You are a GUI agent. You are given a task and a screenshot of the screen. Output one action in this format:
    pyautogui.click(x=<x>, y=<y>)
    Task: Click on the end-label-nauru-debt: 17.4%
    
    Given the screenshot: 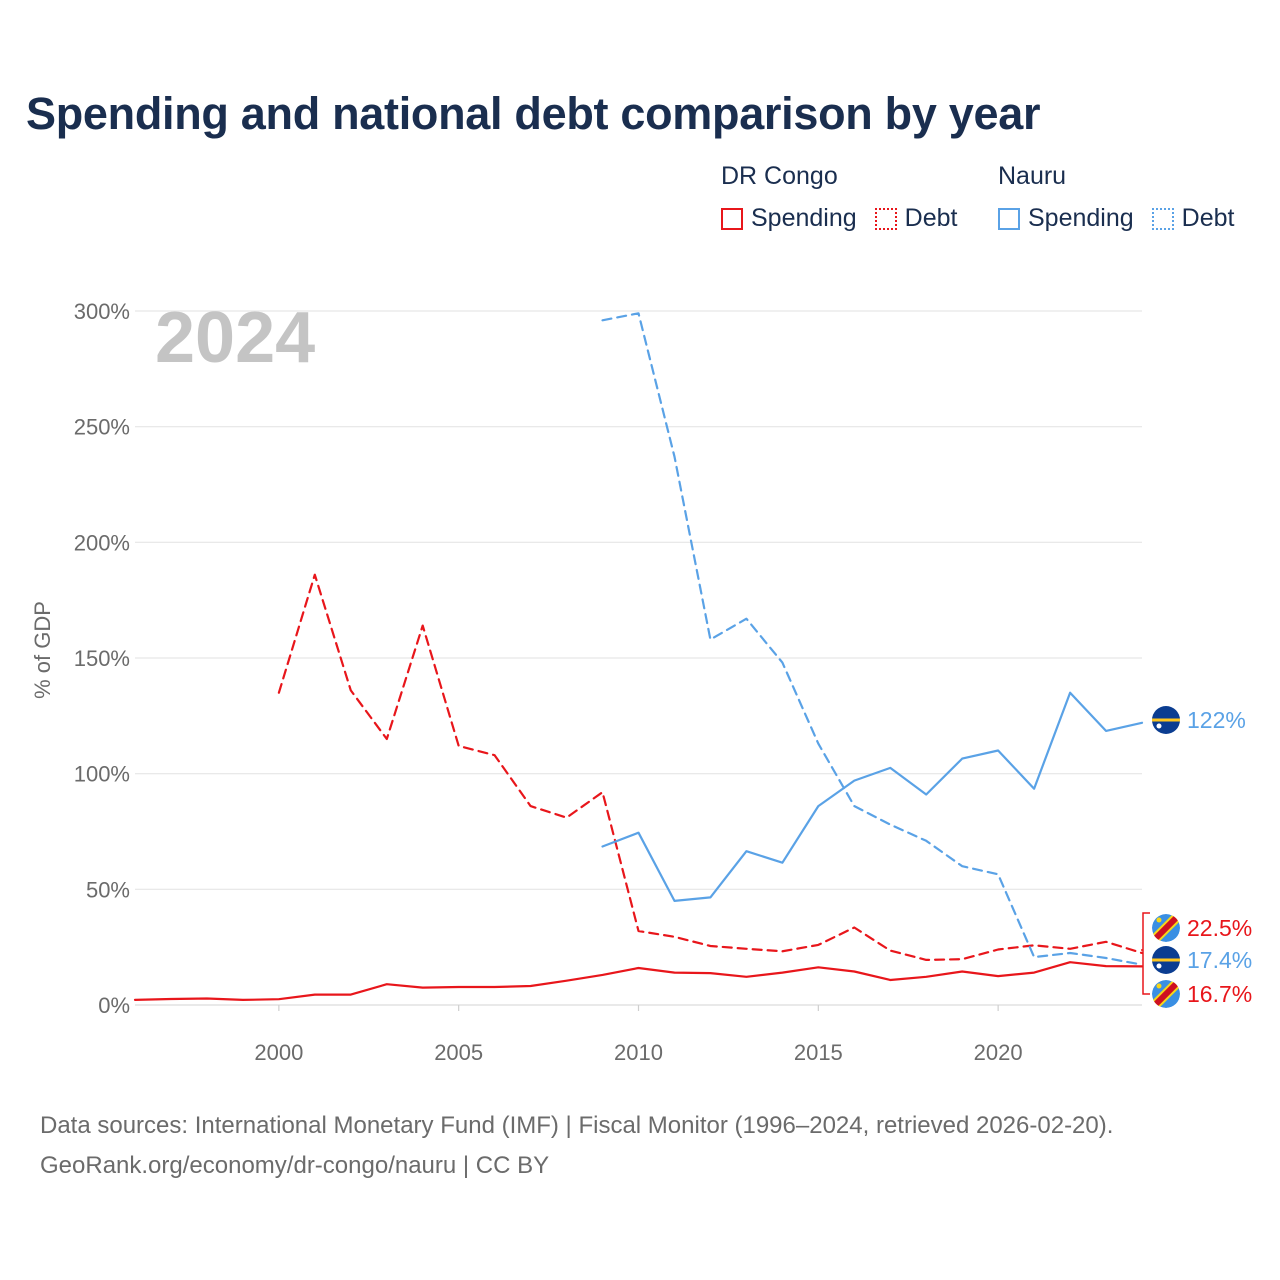 What is the action you would take?
    pyautogui.click(x=1219, y=960)
    